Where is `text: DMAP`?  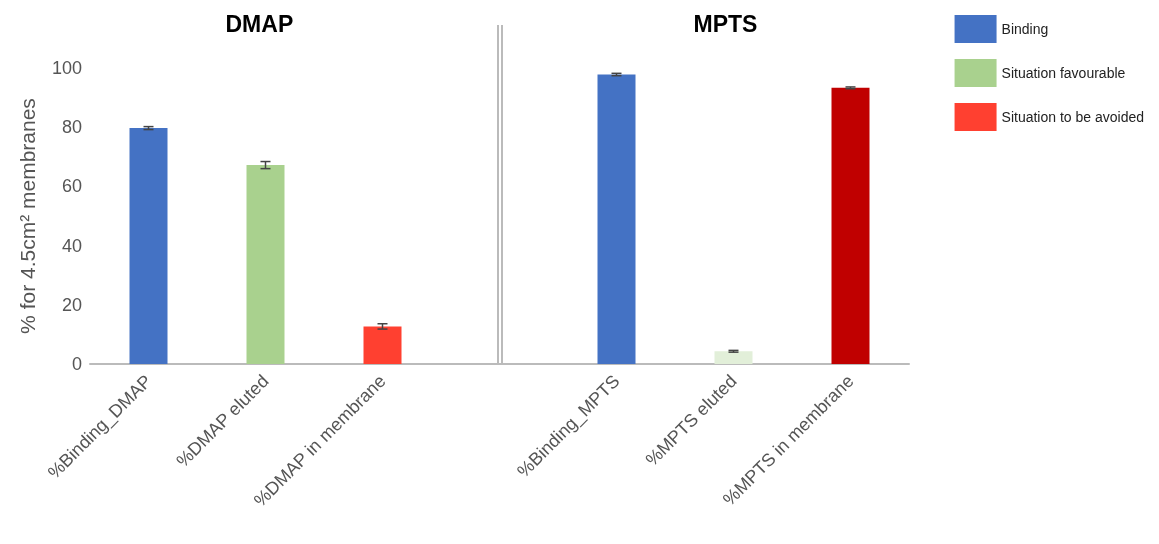 text: DMAP is located at coordinates (259, 23).